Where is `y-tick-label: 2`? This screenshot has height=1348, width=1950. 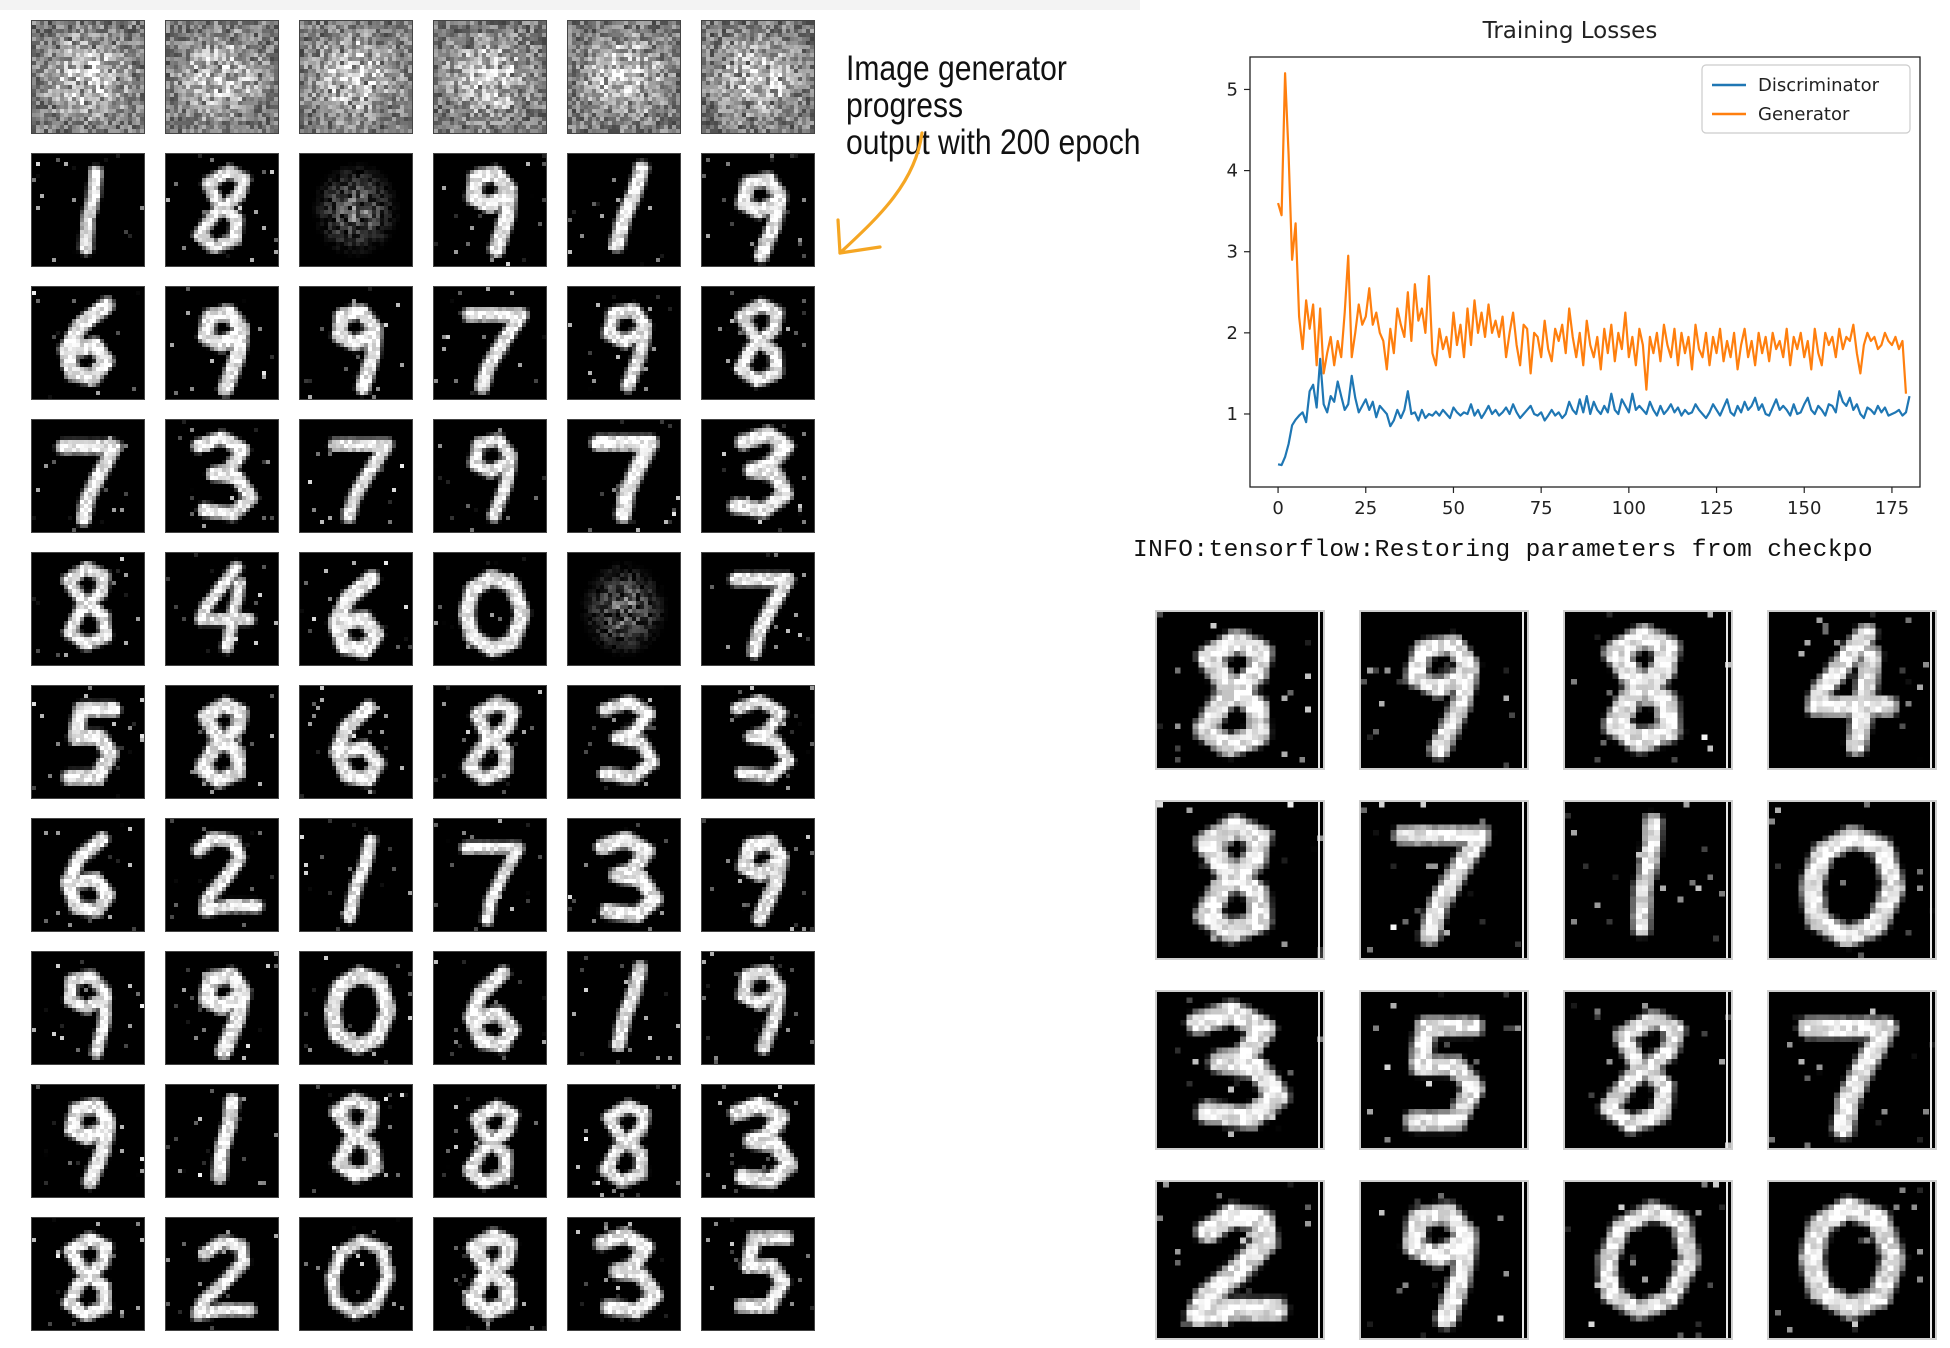
y-tick-label: 2 is located at coordinates (1232, 333).